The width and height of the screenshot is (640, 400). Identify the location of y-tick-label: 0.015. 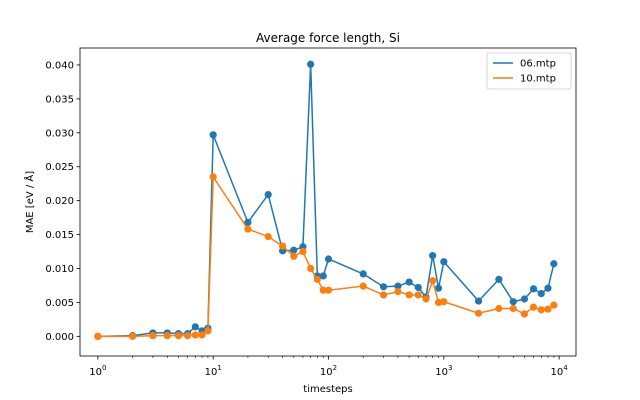
(59, 235).